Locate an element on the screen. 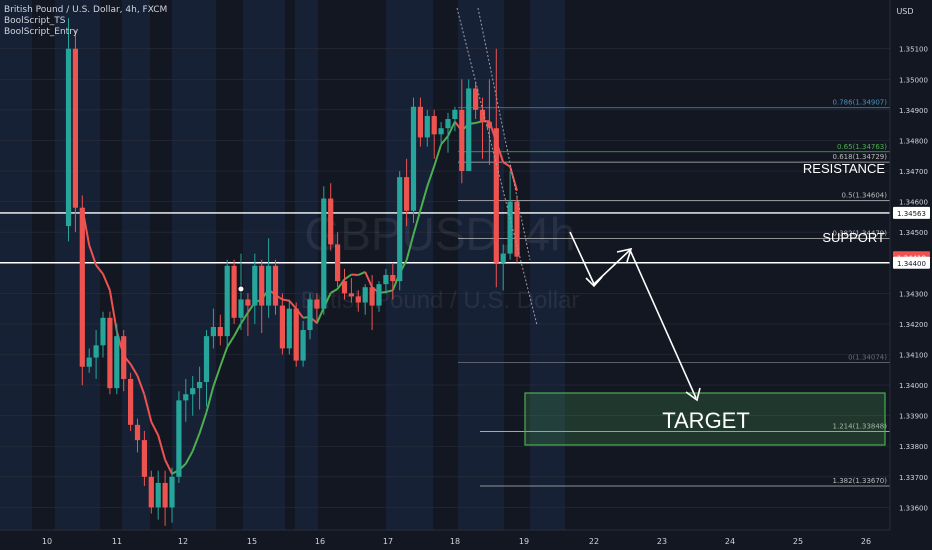 The image size is (932, 550). target-label: TARGET is located at coordinates (706, 420).